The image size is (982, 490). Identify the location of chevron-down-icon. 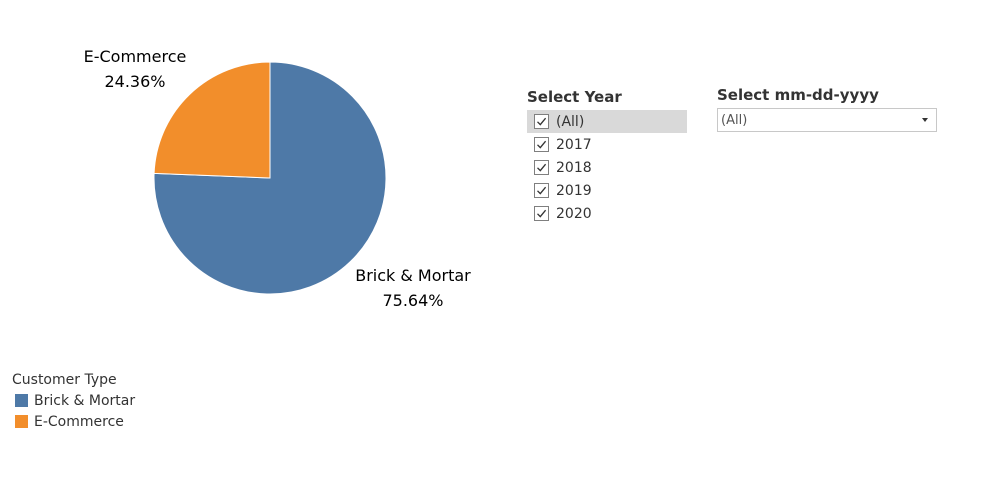
(925, 120).